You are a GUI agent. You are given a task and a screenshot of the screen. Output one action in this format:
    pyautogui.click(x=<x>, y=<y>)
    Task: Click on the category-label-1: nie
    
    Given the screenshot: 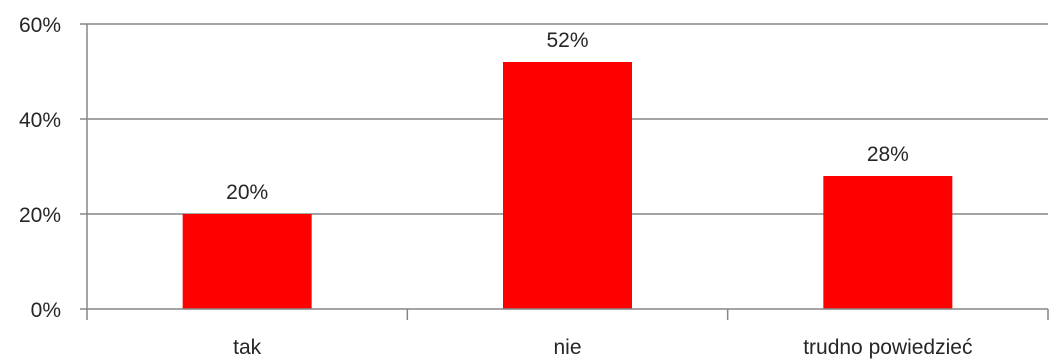 What is the action you would take?
    pyautogui.click(x=567, y=347)
    